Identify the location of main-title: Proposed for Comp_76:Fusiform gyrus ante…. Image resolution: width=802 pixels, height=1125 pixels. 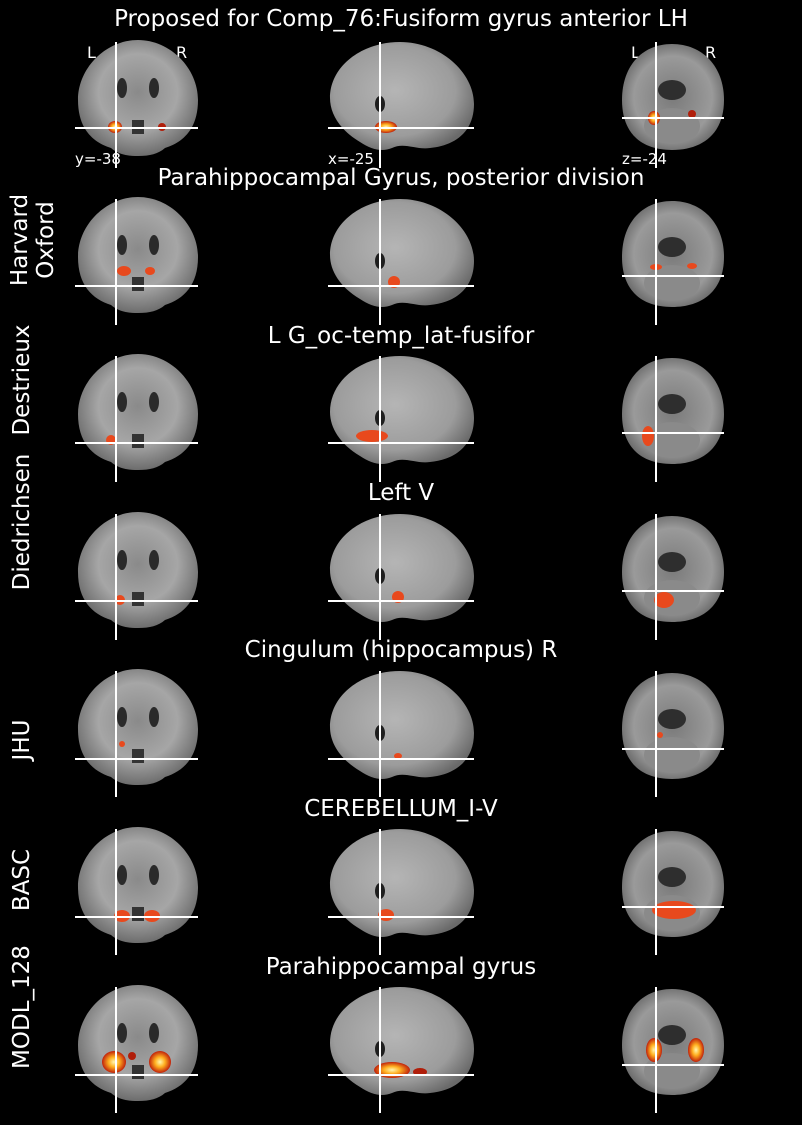
(401, 19).